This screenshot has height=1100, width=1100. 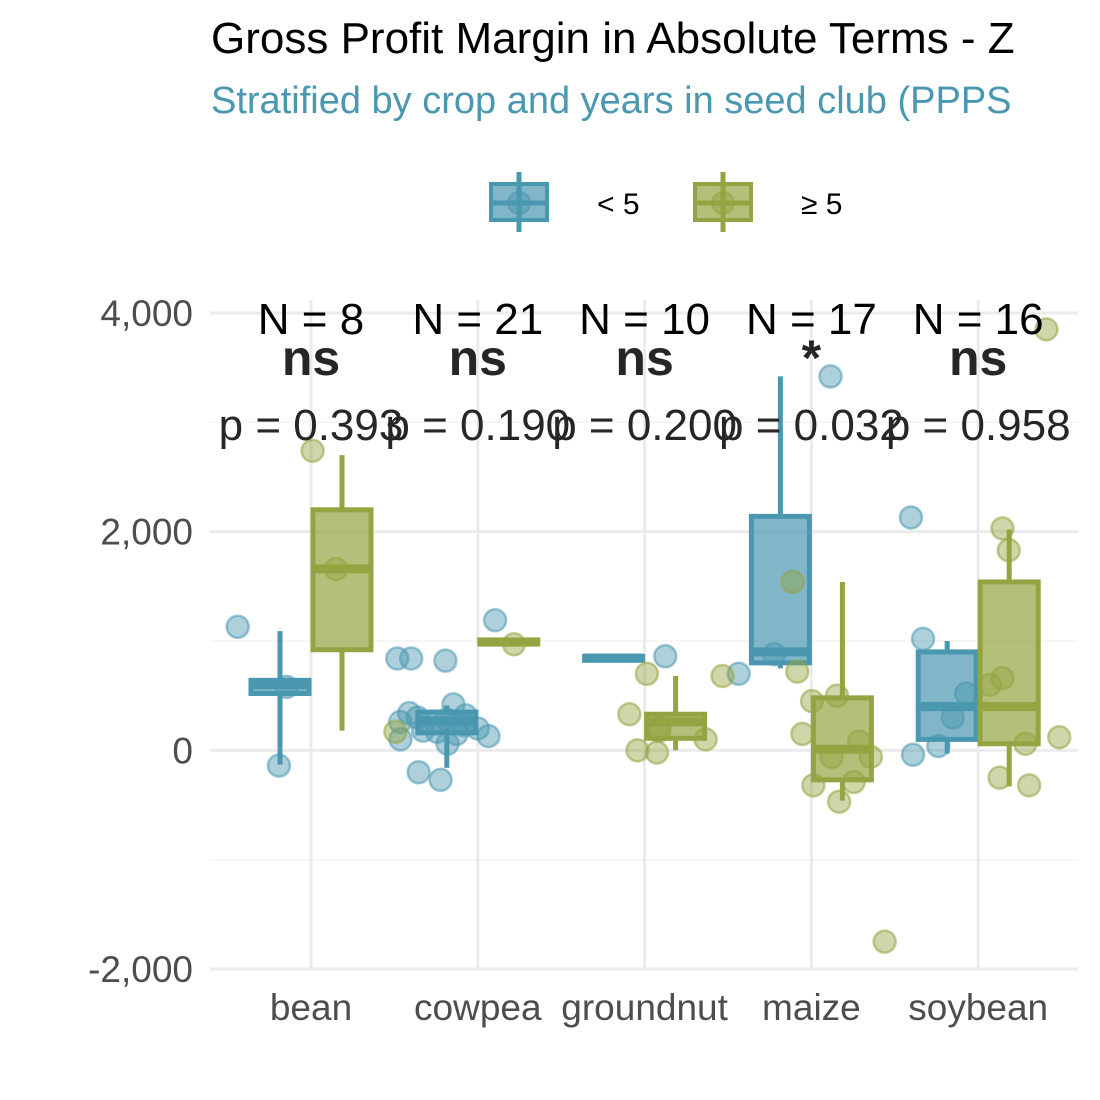 What do you see at coordinates (947, 697) in the screenshot?
I see `box-lt5-soybean` at bounding box center [947, 697].